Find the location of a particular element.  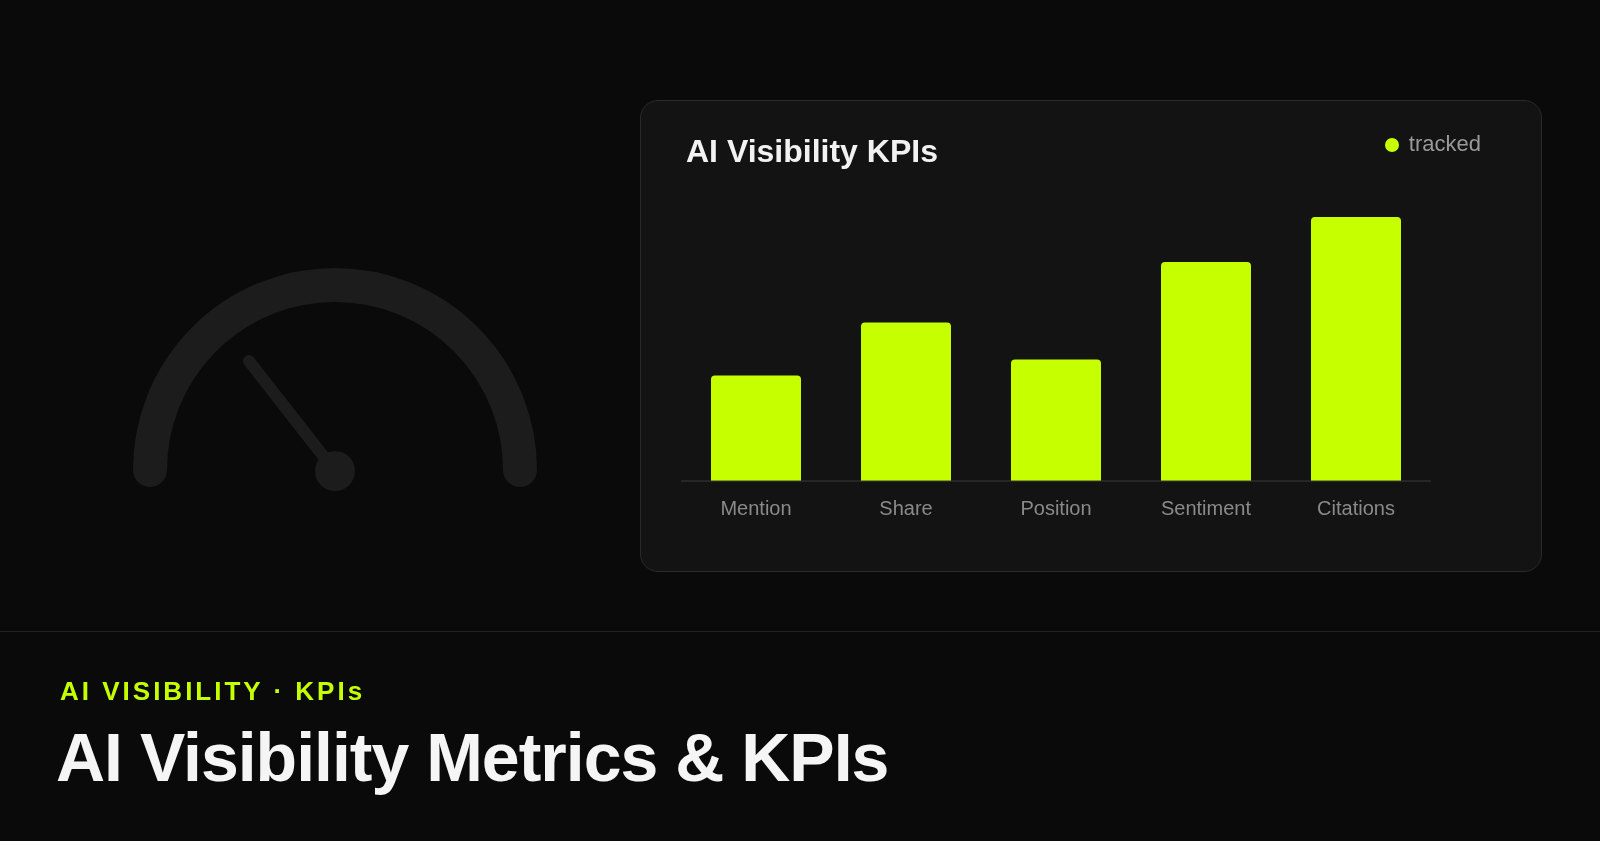

x-tick-label: Citations is located at coordinates (1356, 508).